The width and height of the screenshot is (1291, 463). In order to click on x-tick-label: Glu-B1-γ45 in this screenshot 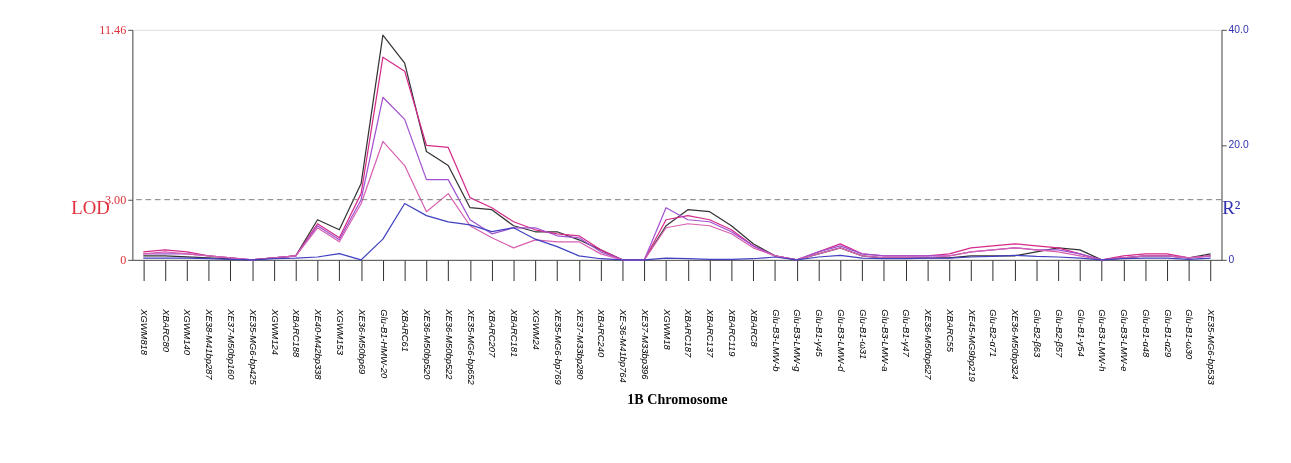, I will do `click(819, 333)`.